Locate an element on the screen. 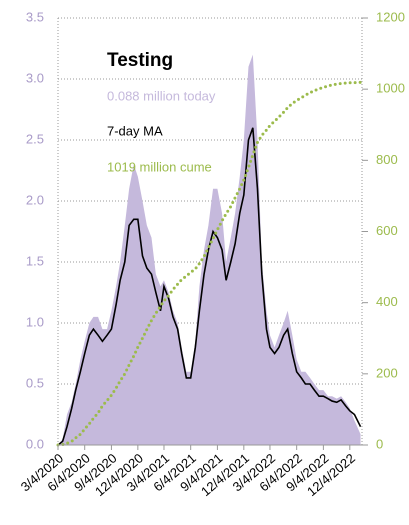 The height and width of the screenshot is (525, 409). y-tick-label: 0.5 is located at coordinates (35, 382).